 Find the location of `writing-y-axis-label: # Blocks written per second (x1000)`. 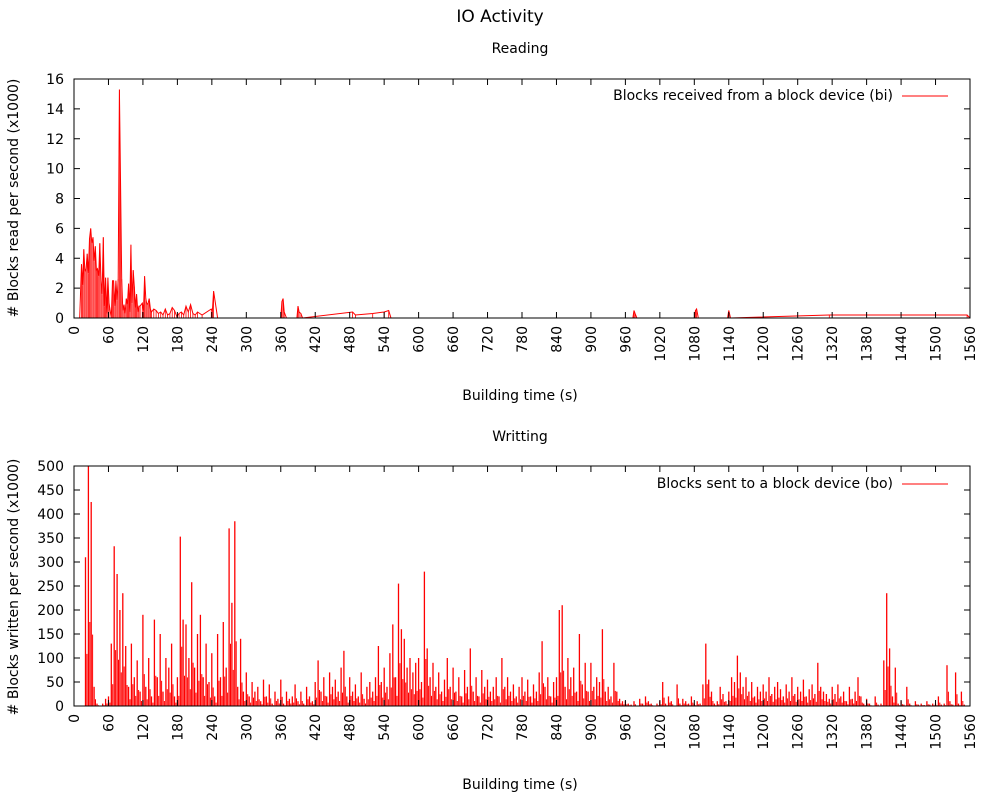

writing-y-axis-label: # Blocks written per second (x1000) is located at coordinates (14, 587).